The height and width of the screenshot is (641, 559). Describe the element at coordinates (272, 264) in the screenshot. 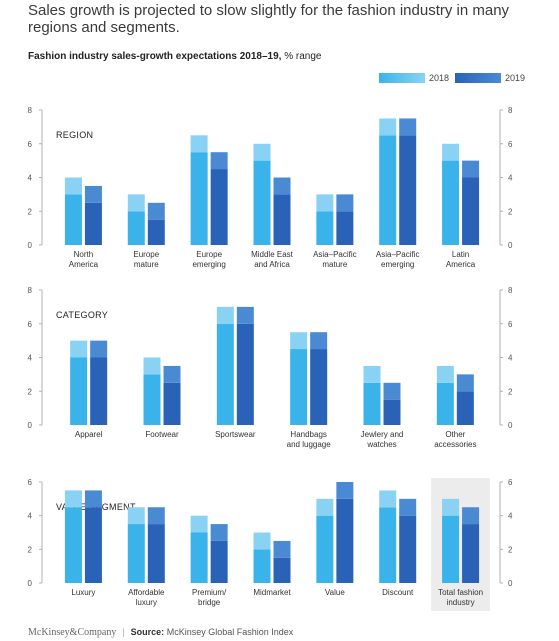

I see `category-label: and Africa` at that location.